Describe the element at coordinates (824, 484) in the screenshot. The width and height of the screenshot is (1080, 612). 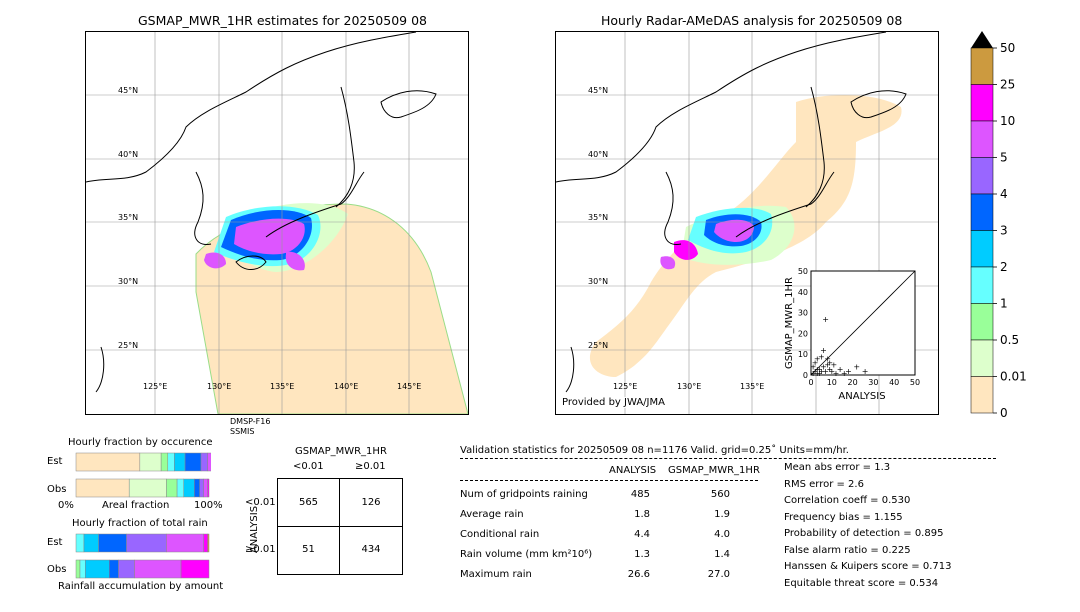
I see `validation-score: RMS error = 2.6` at that location.